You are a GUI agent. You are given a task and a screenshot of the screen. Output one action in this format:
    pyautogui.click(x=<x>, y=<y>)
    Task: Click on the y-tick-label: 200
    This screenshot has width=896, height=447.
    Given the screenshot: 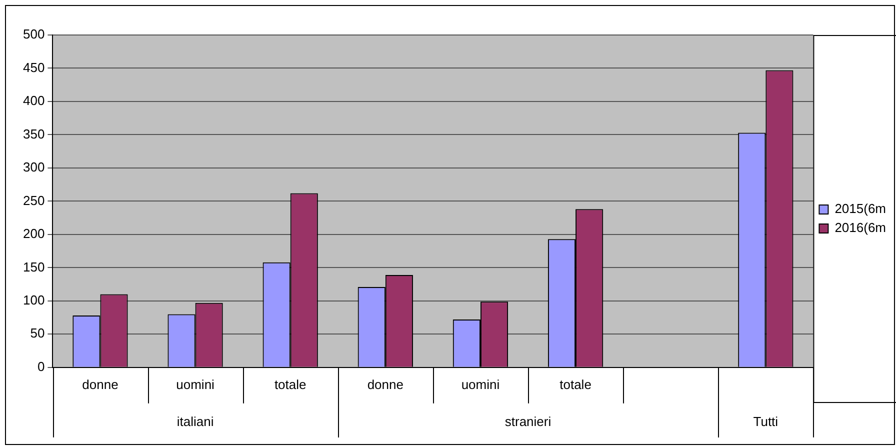 What is the action you would take?
    pyautogui.click(x=33, y=234)
    